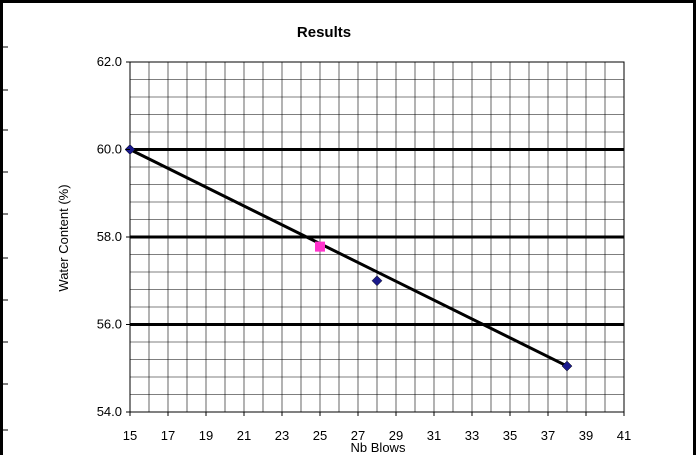 This screenshot has height=460, width=696. I want to click on x-tick-label-19: 19, so click(206, 435).